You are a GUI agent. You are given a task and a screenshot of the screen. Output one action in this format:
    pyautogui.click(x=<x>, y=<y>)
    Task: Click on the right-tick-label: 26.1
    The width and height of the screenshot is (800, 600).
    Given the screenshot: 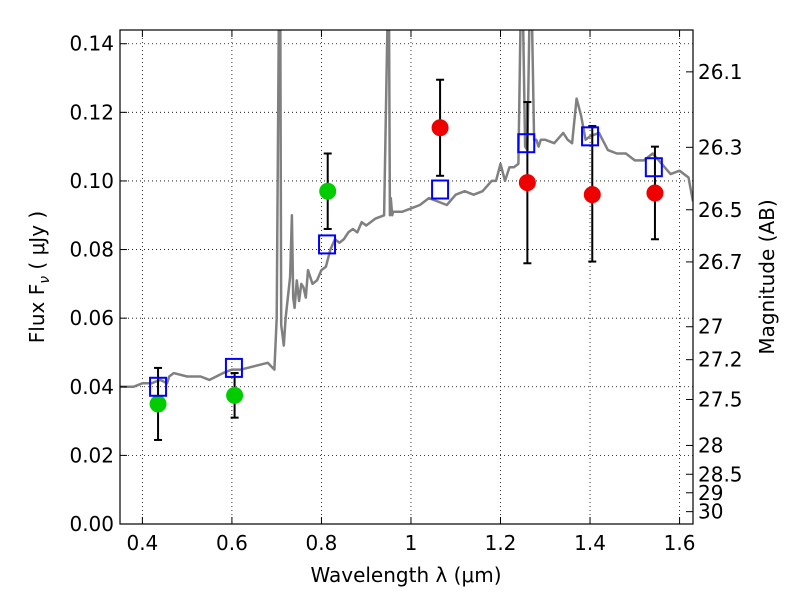 What is the action you would take?
    pyautogui.click(x=720, y=72)
    